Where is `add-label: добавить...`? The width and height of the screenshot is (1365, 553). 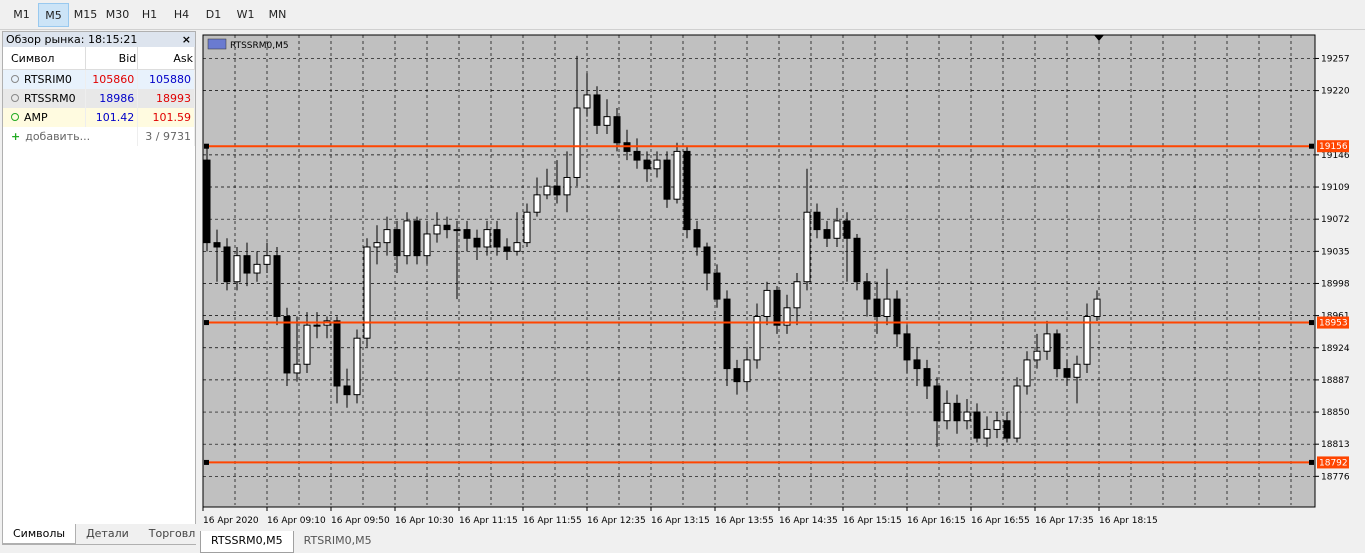
add-label: добавить... is located at coordinates (58, 136).